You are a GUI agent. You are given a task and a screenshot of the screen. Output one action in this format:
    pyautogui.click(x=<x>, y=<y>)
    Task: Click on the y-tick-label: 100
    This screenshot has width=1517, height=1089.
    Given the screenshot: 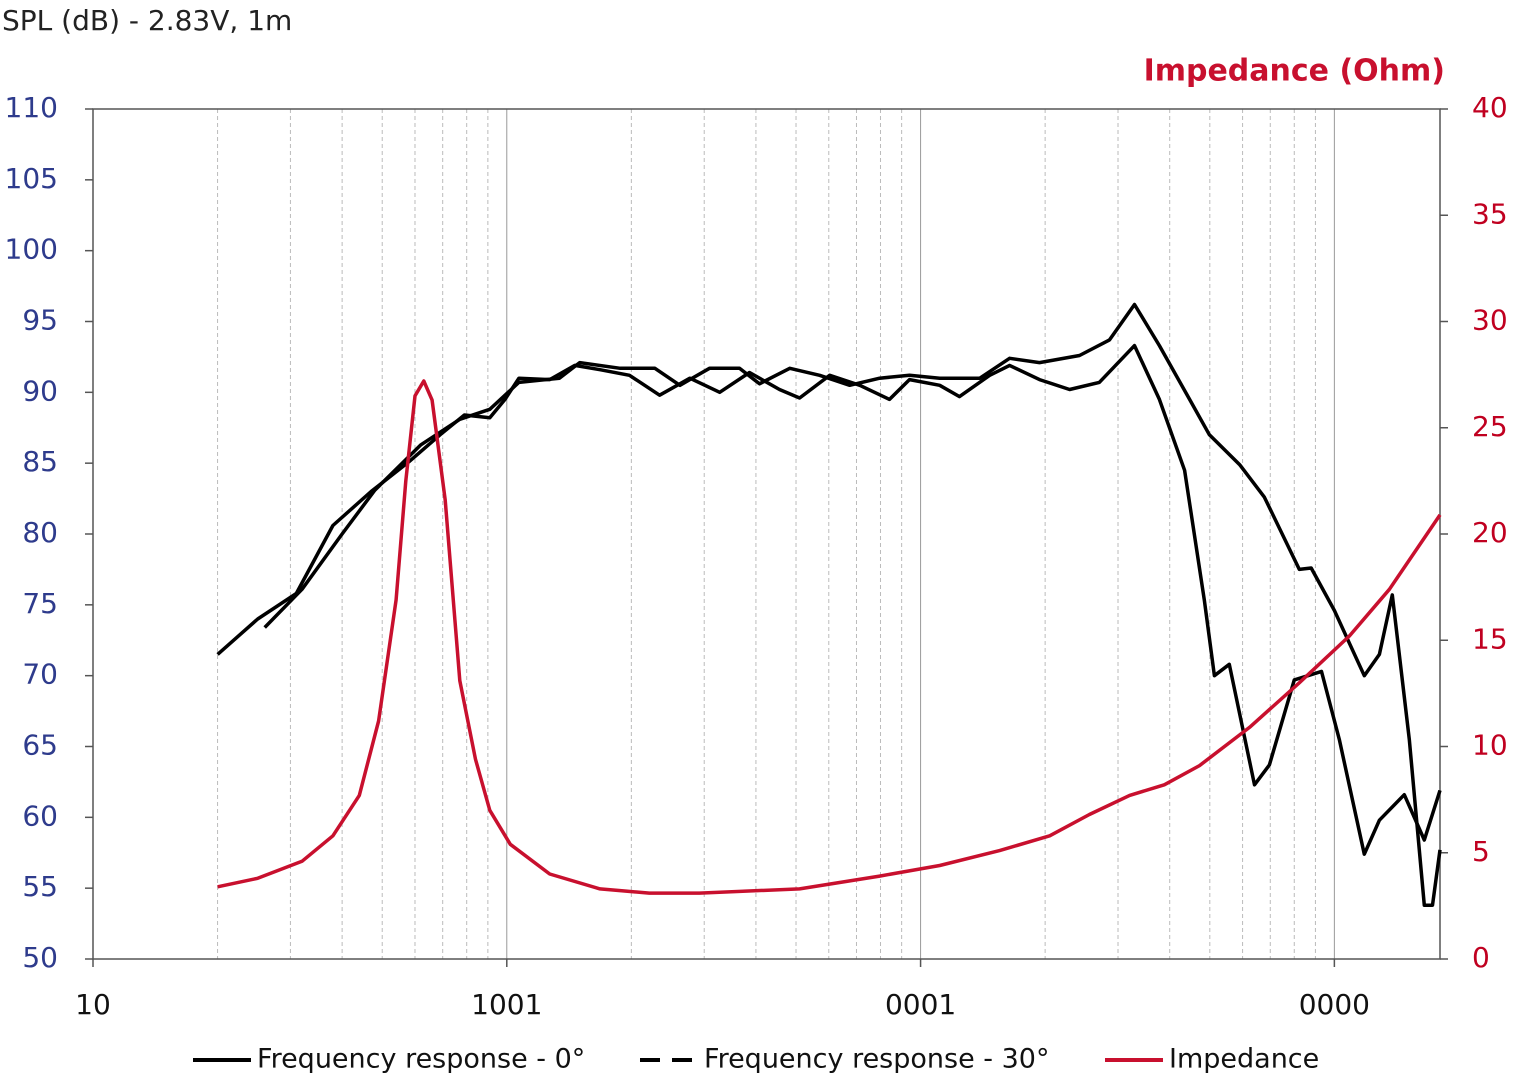 What is the action you would take?
    pyautogui.click(x=31, y=249)
    